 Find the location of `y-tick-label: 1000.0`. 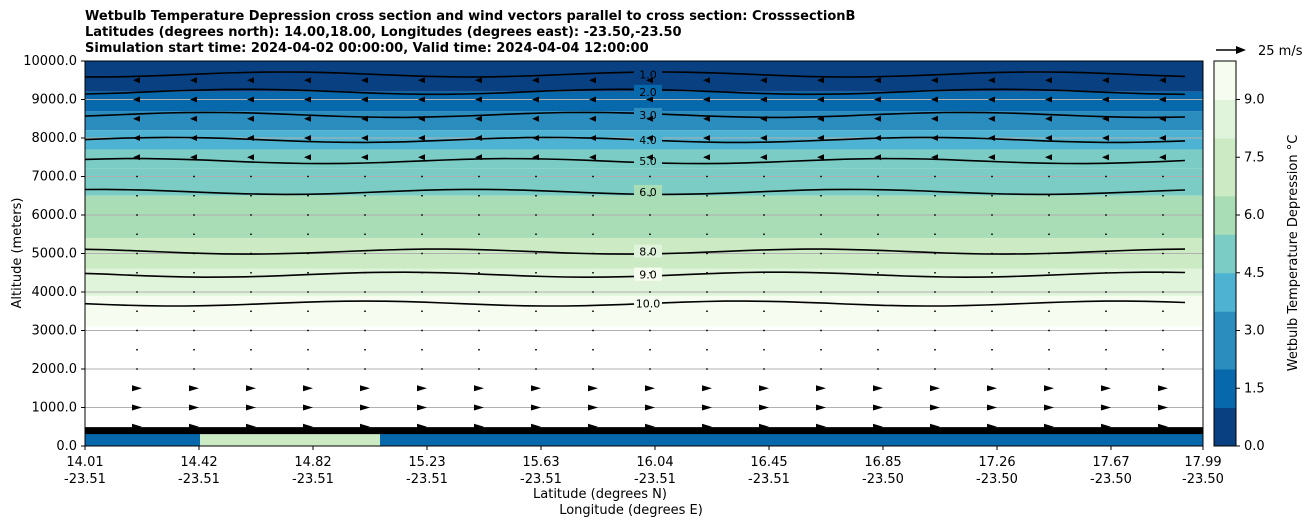

y-tick-label: 1000.0 is located at coordinates (55, 408).